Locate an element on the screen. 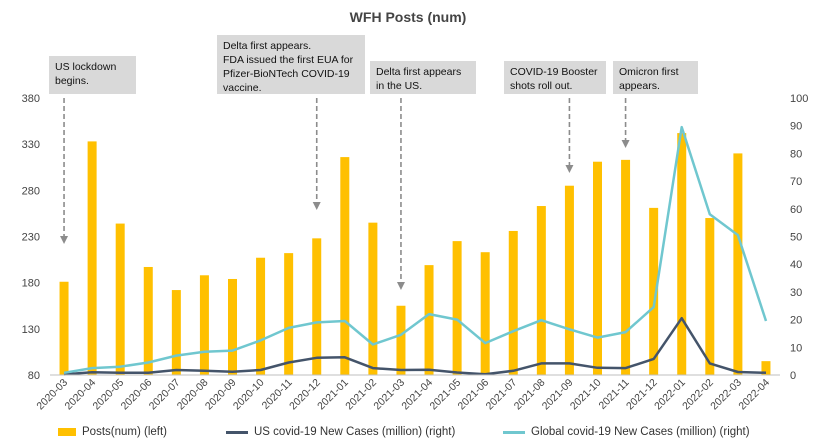 This screenshot has width=816, height=447. annotation-box: Delta first appears in the US. is located at coordinates (423, 77).